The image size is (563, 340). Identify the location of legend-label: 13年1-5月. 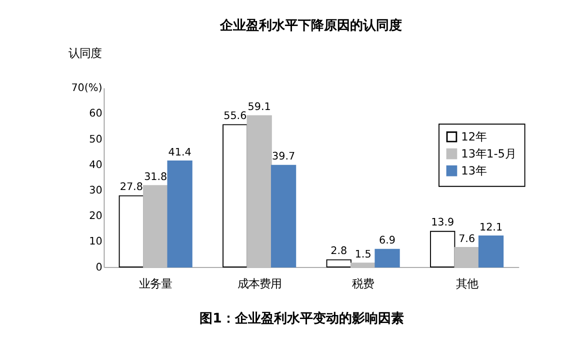
(488, 154).